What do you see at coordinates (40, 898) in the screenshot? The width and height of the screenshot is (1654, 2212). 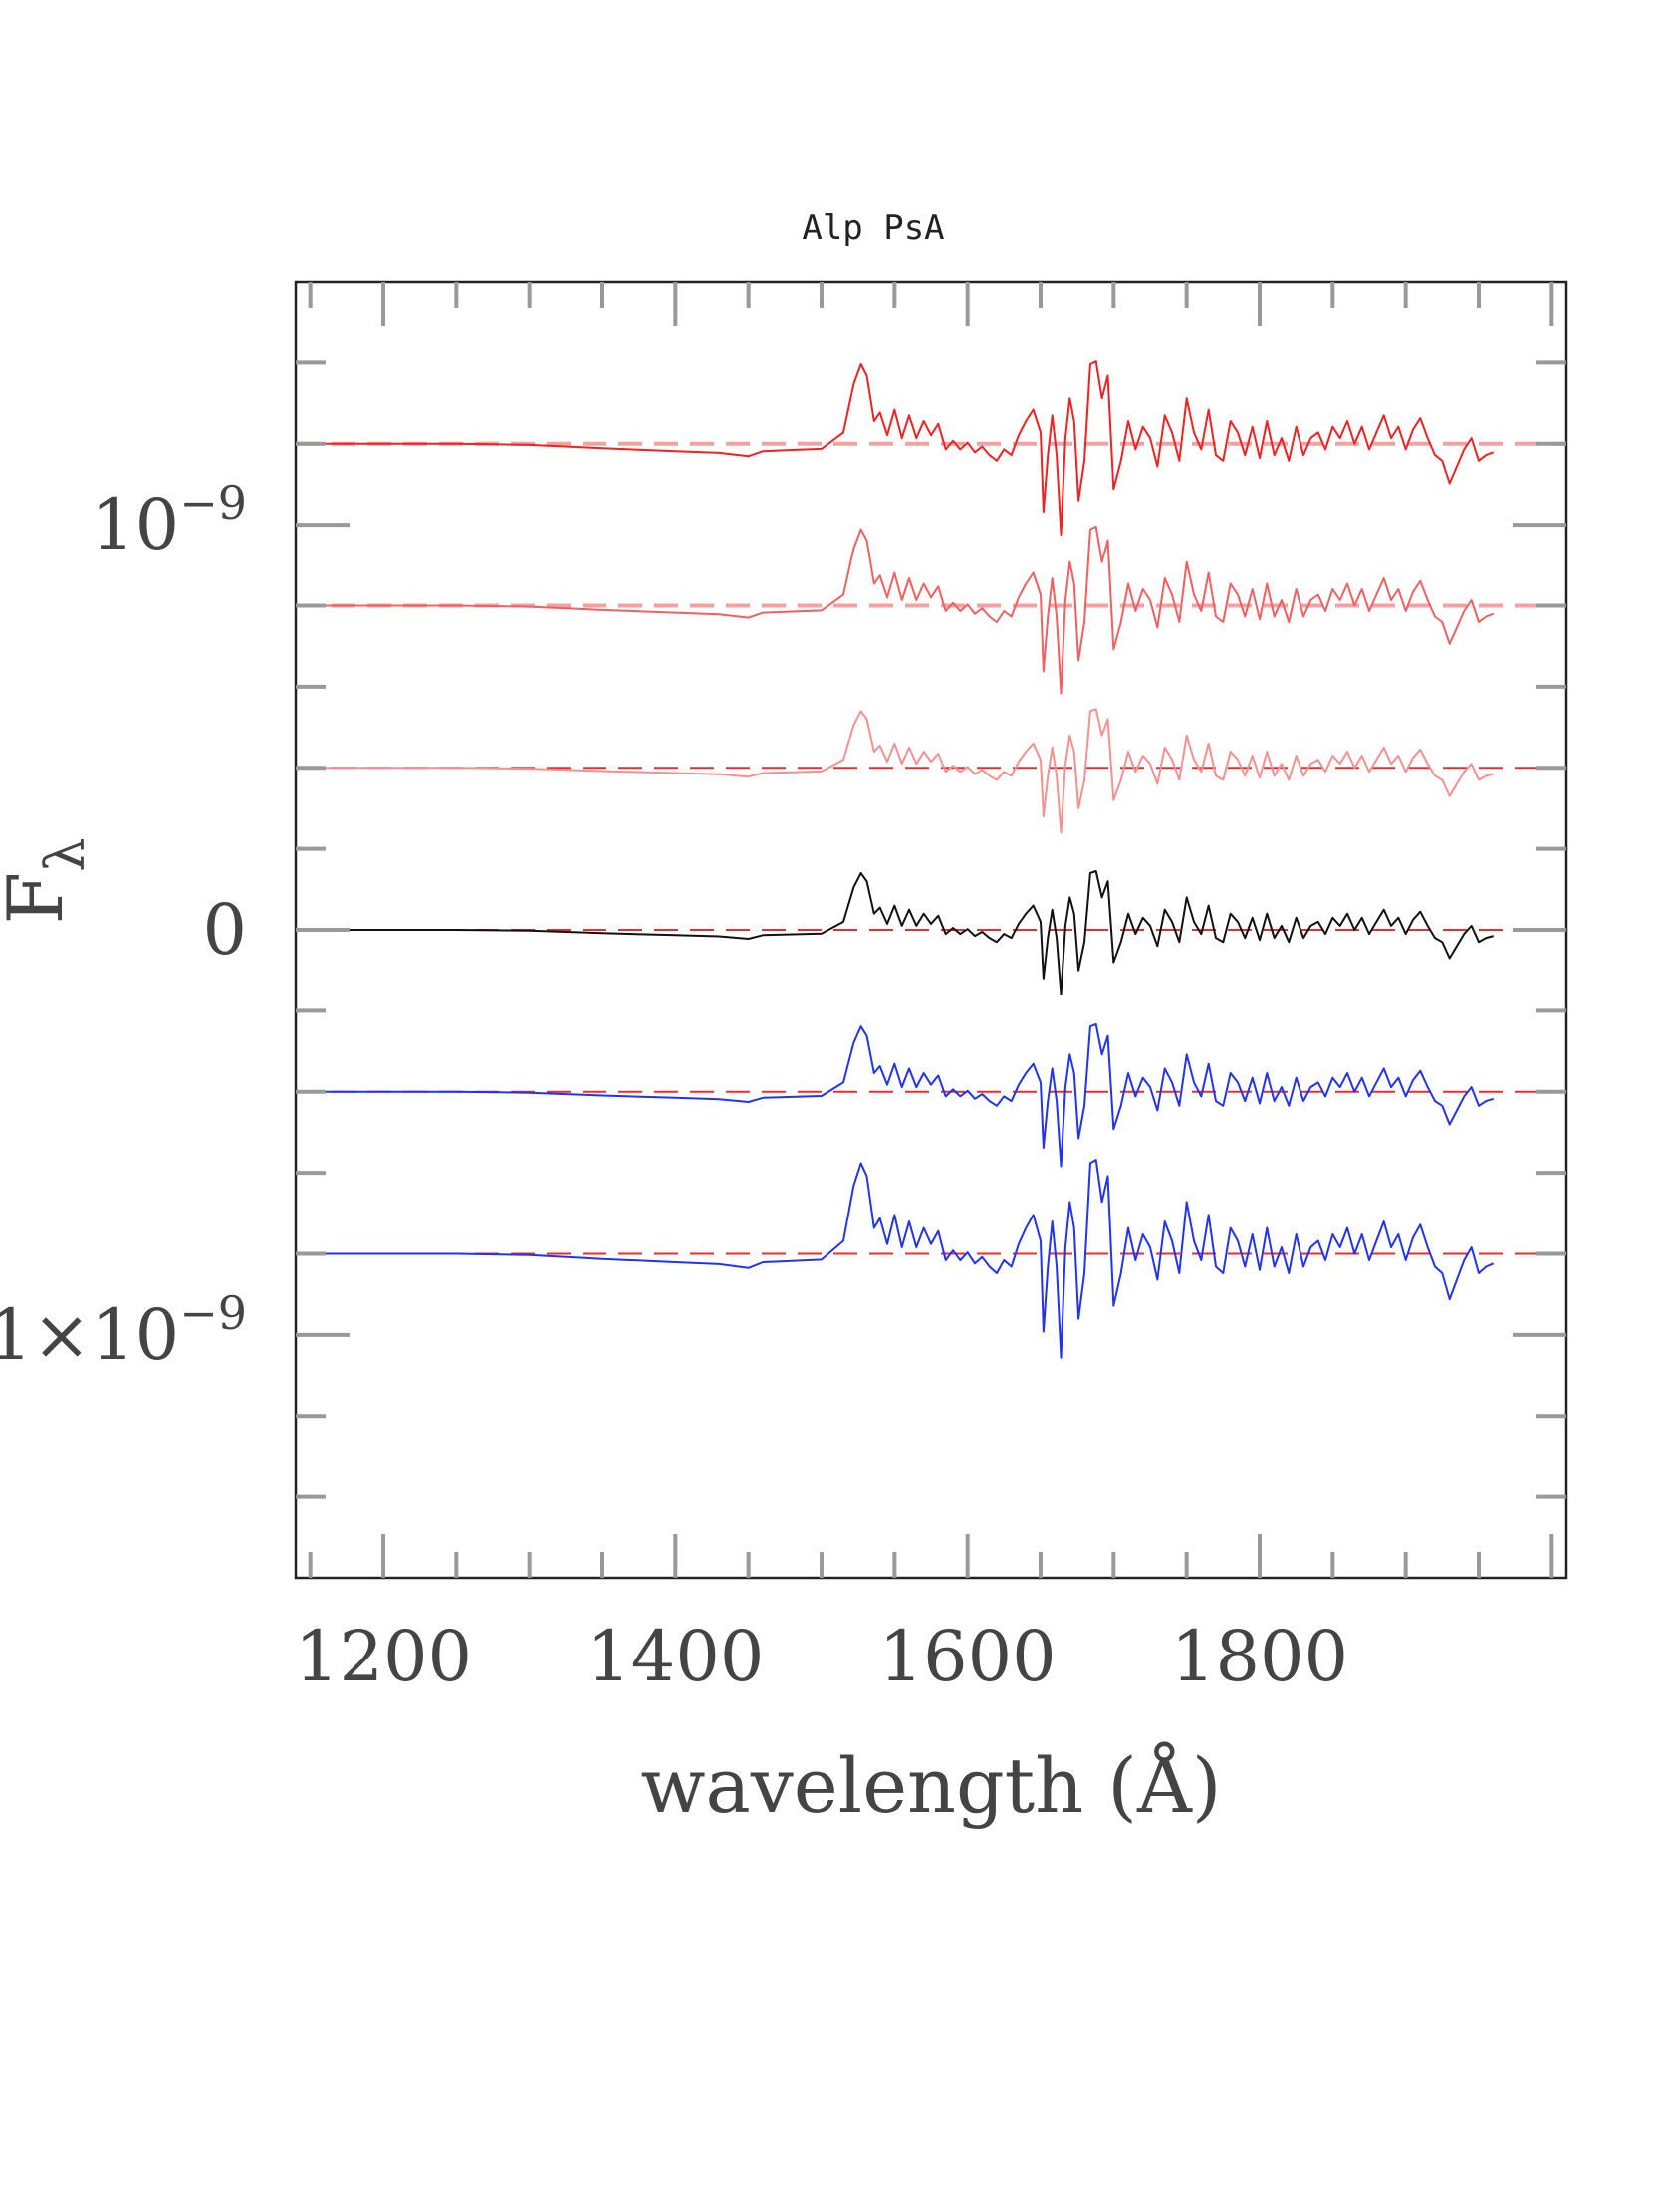 I see `y-axis-label-main: F` at bounding box center [40, 898].